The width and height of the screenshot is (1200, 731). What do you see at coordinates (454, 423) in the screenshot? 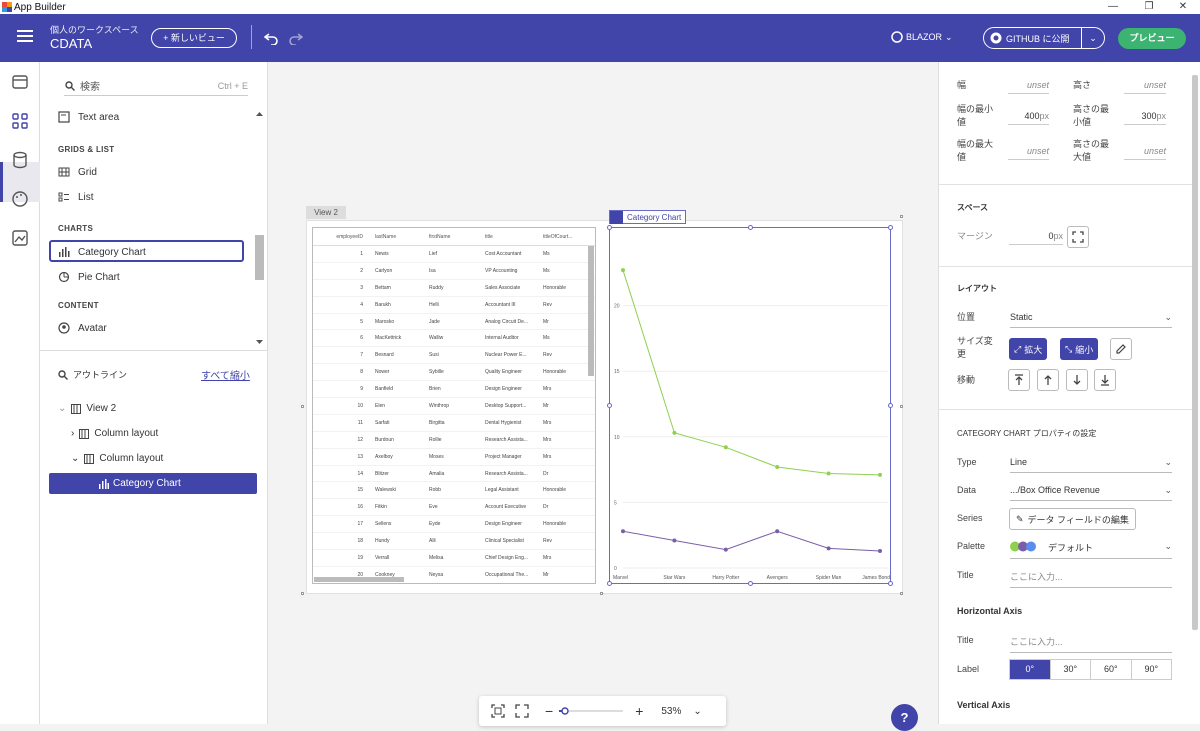
I see `table-row: 11 Sarfati Birgitta Dental Hygienist Mrs` at bounding box center [454, 423].